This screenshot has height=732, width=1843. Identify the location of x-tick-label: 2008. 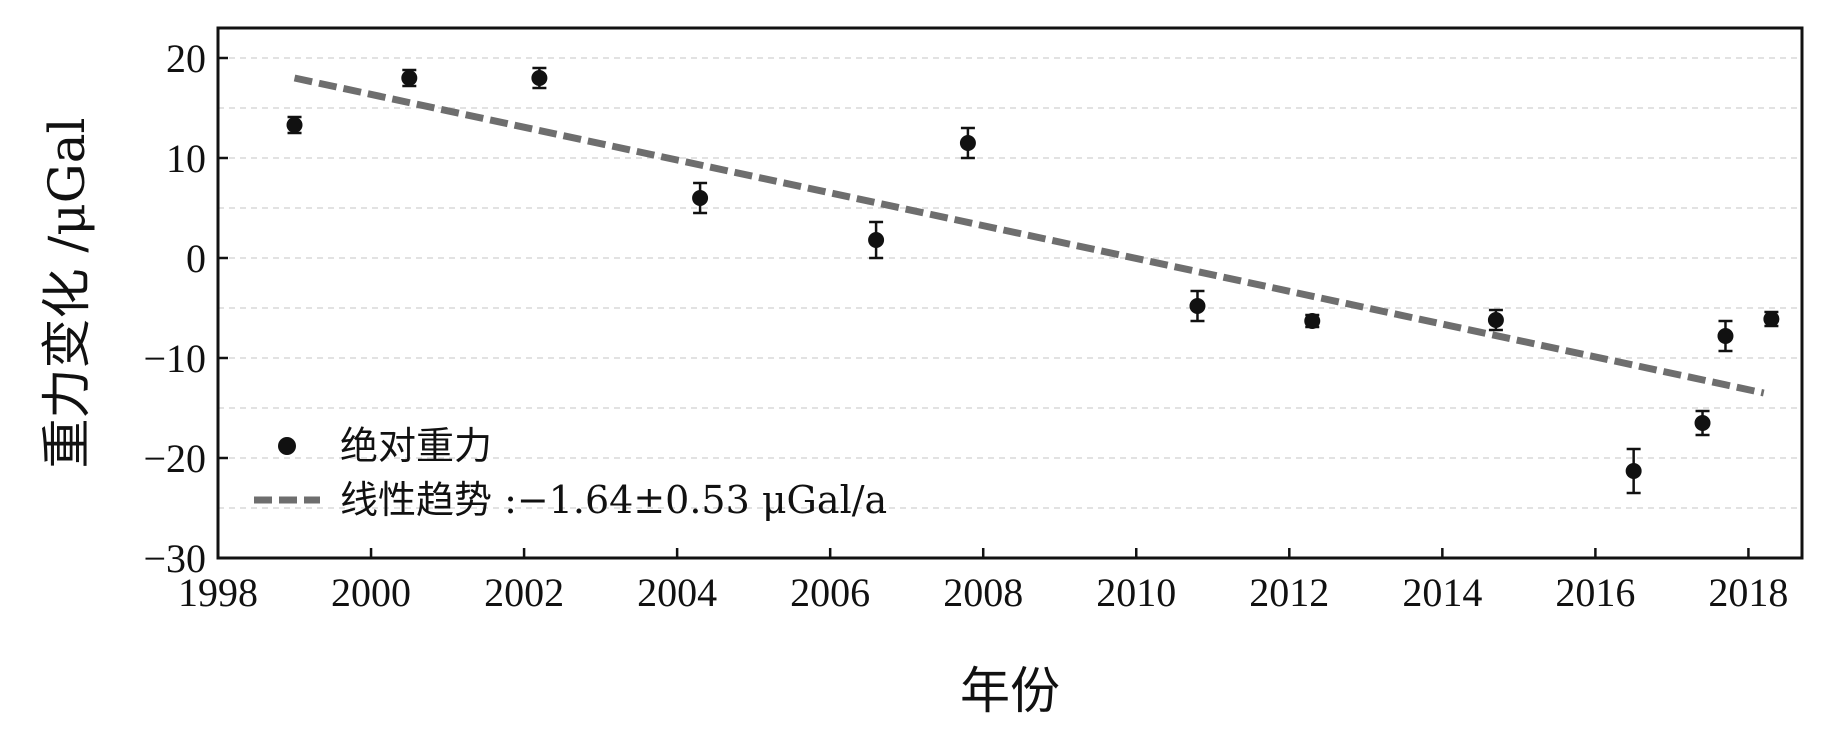
(983, 592).